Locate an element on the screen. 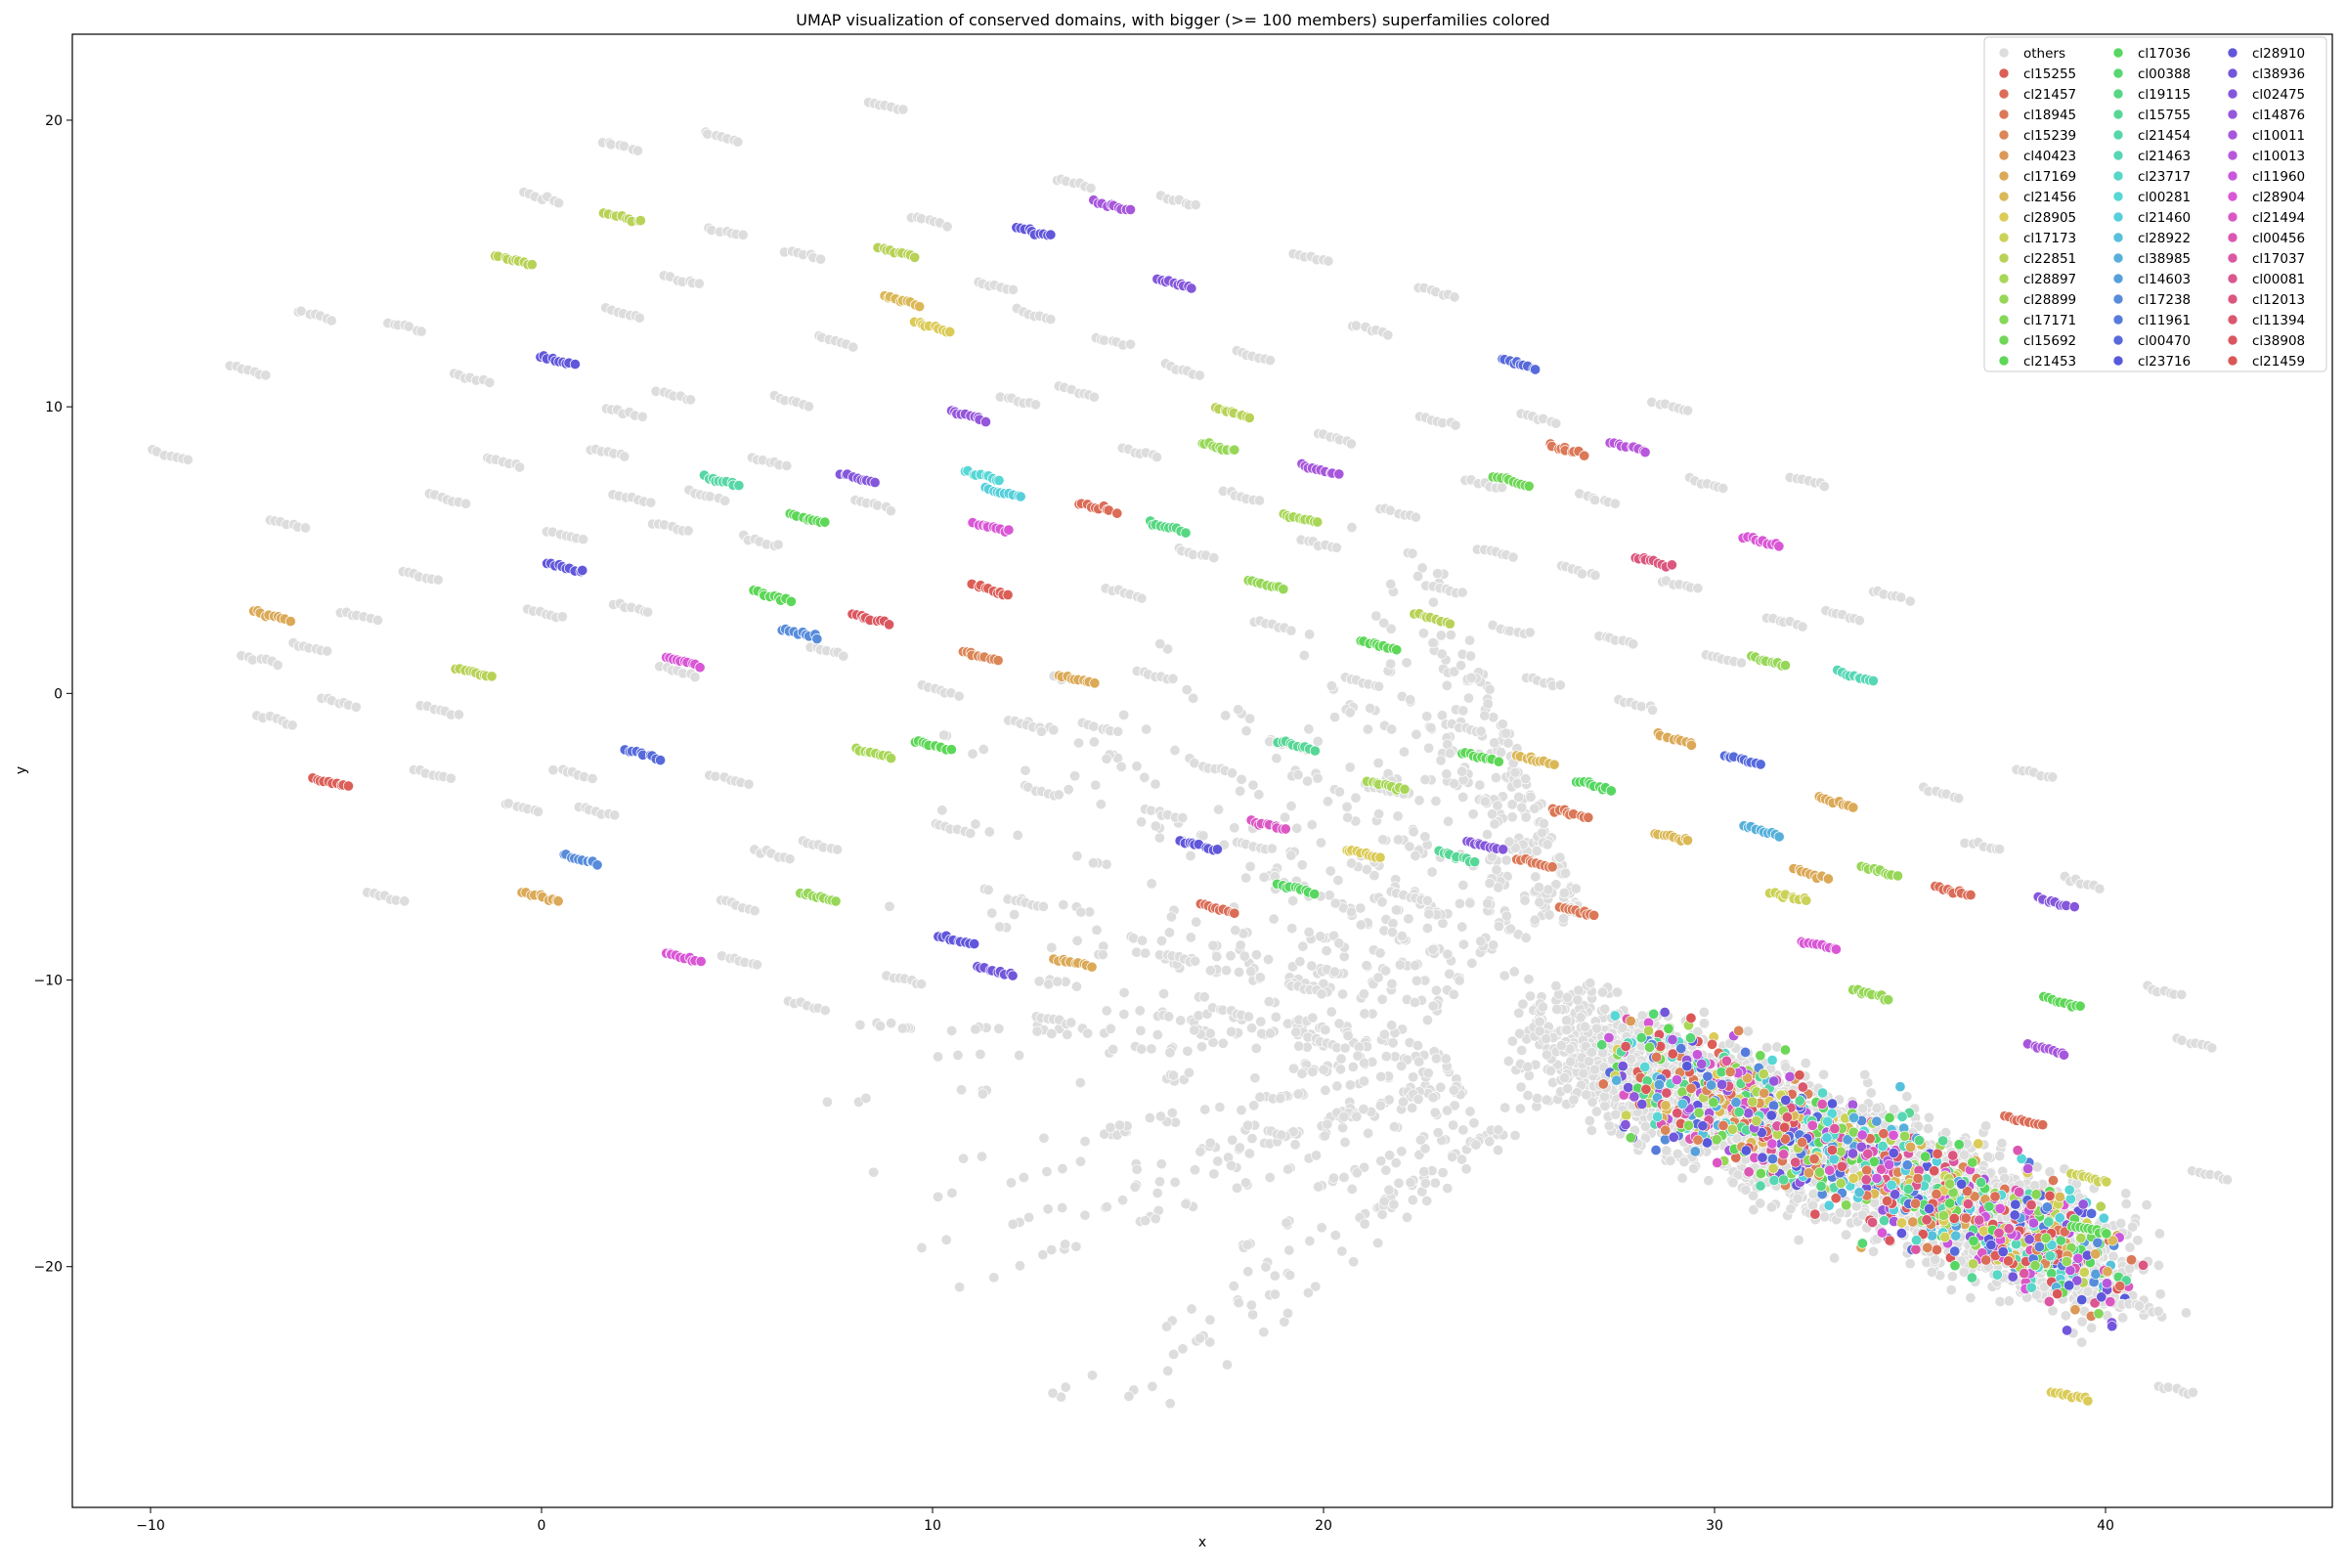 The image size is (2346, 1568). data-point-cl21453 is located at coordinates (1926, 1156).